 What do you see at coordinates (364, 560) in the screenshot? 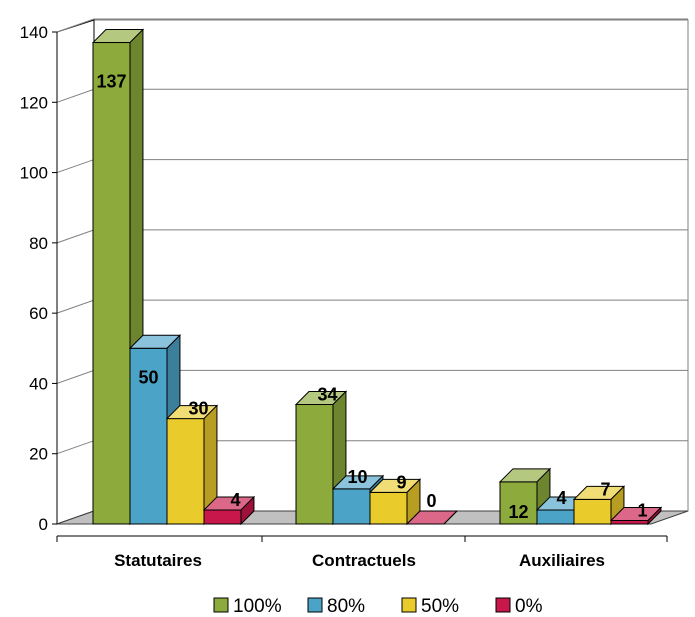
I see `category-label: Contractuels` at bounding box center [364, 560].